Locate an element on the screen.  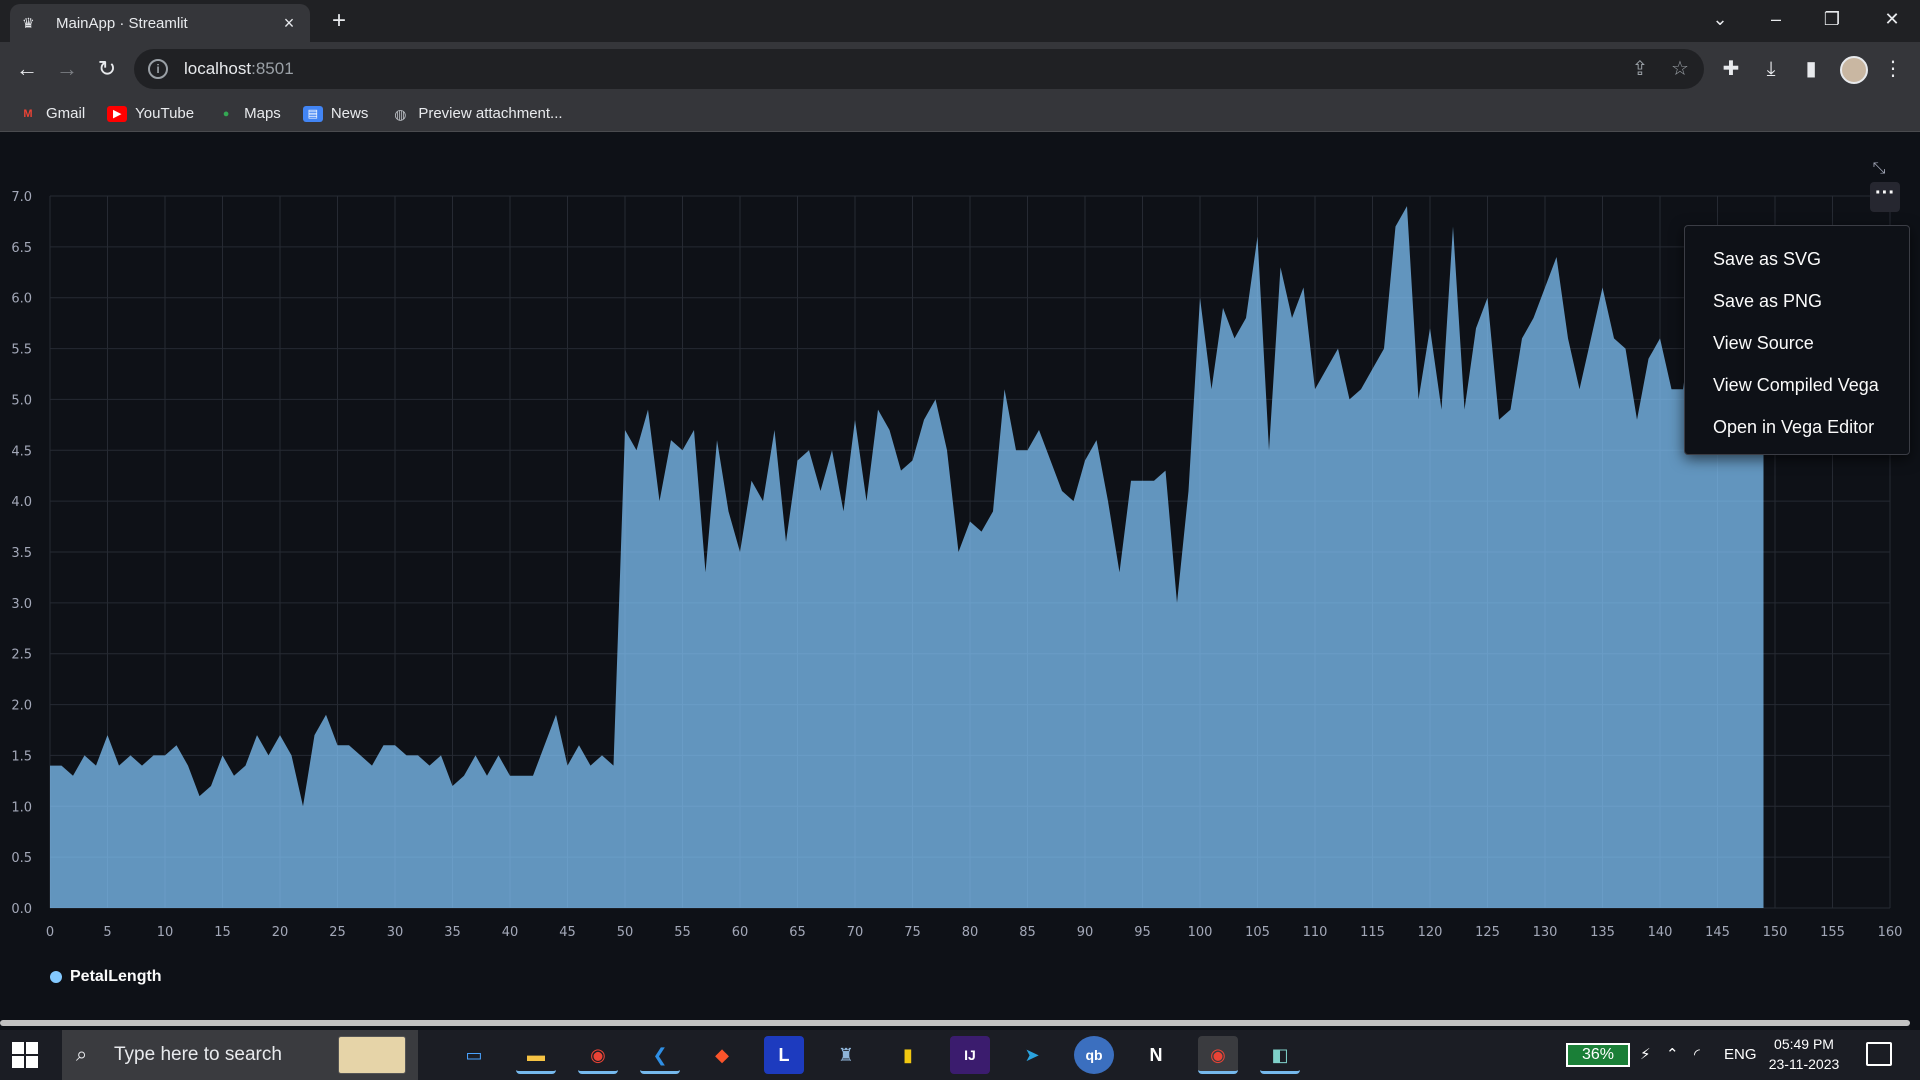
bookmark-gmail: M Gmail is located at coordinates (51, 113).